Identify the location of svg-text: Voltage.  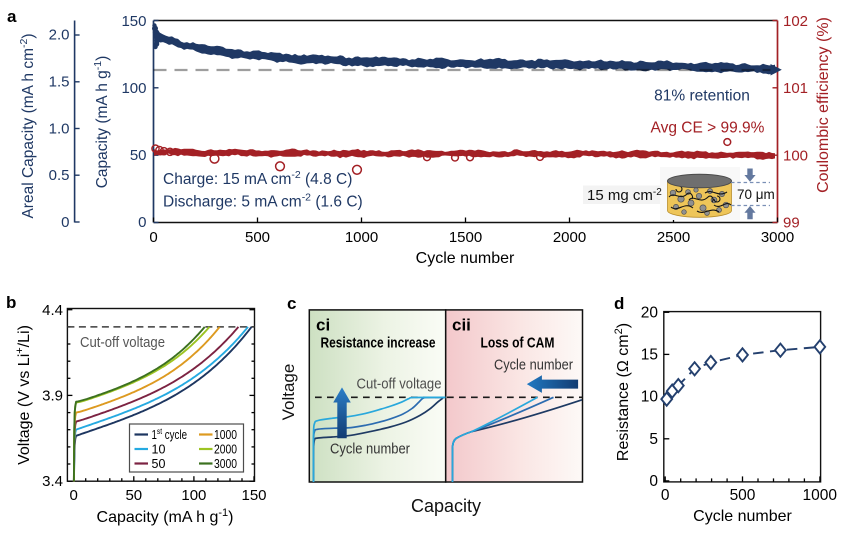
(288, 392).